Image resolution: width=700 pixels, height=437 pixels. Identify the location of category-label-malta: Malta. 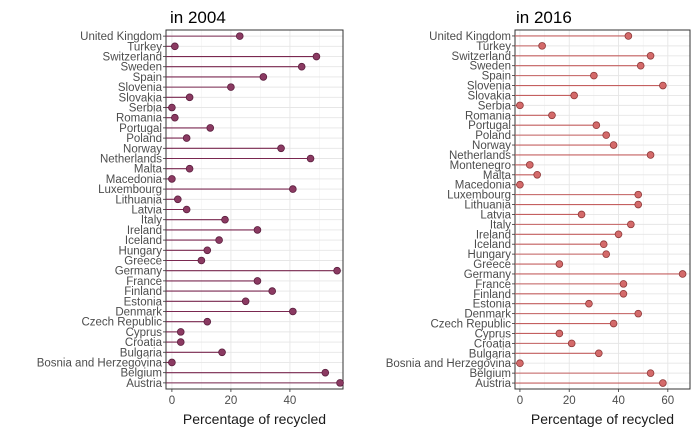
(497, 176).